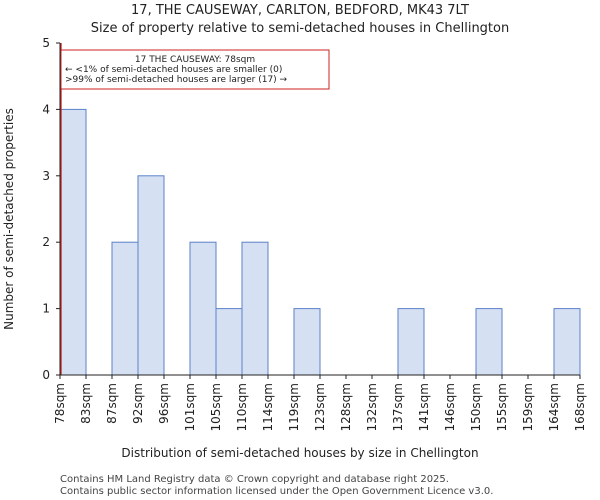 The image size is (600, 500). What do you see at coordinates (346, 407) in the screenshot?
I see `x-tick-label: 128sqm` at bounding box center [346, 407].